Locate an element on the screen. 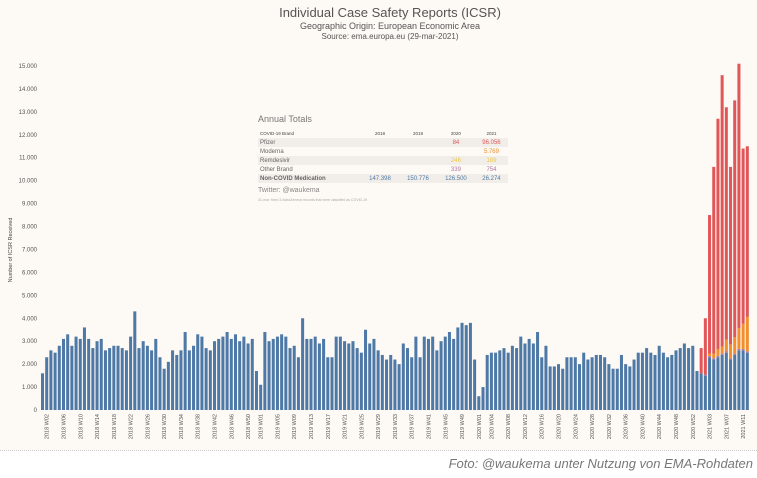 This screenshot has height=478, width=757. x-tick-label: 2018 W22 is located at coordinates (132, 426).